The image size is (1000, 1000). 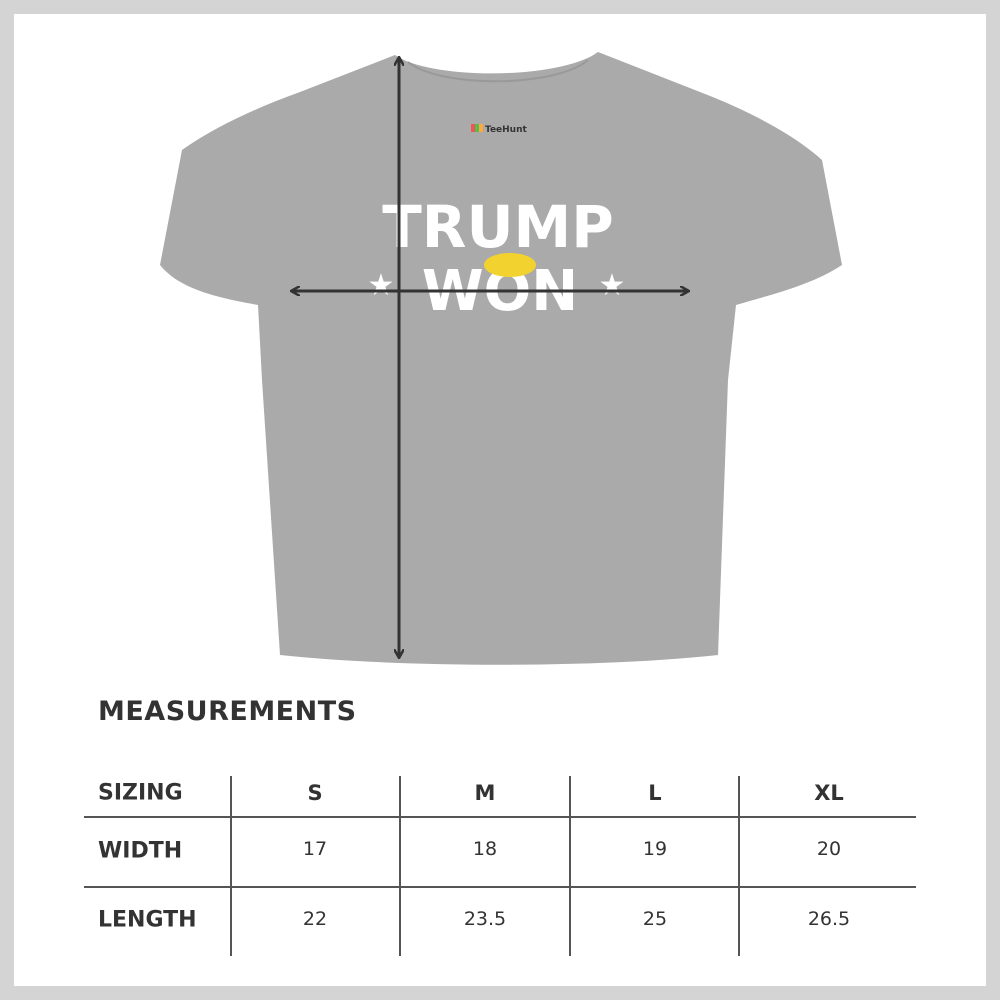 I want to click on measurements-title: MEASUREMENTS, so click(x=227, y=711).